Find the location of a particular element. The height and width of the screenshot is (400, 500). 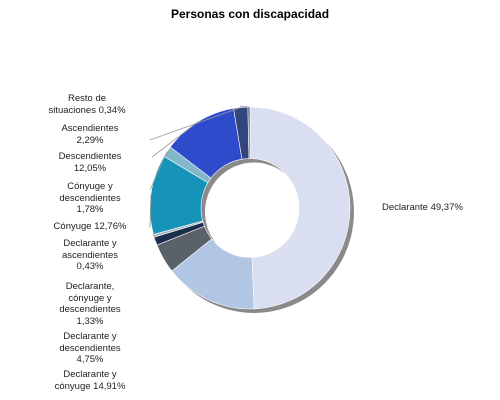

slice-label-declarante-y-ascendientes: Declarante y ascendientes 0,43% is located at coordinates (90, 255).